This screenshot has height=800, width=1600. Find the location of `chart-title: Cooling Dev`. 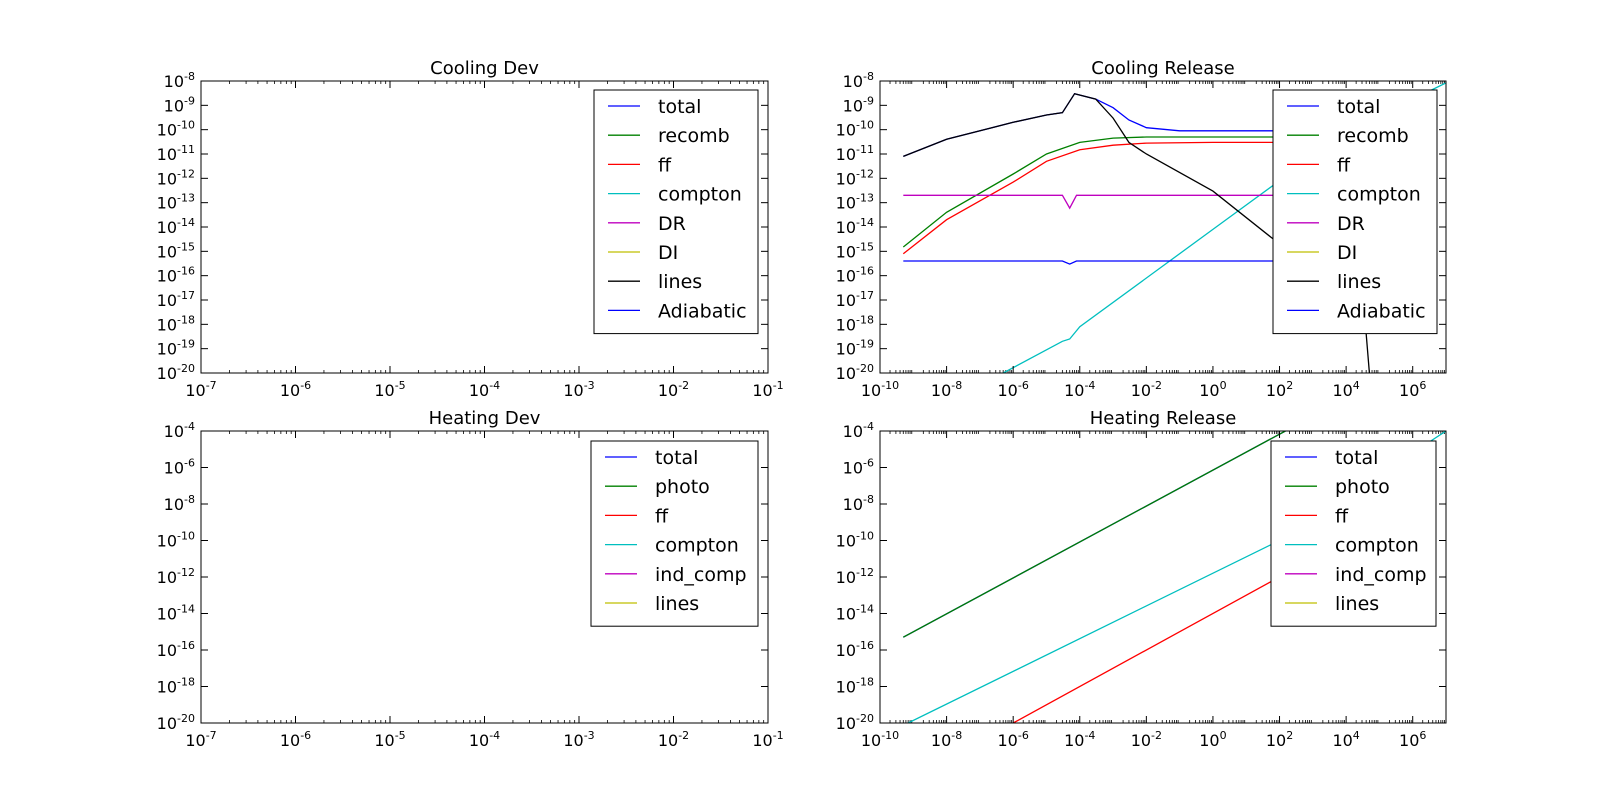

chart-title: Cooling Dev is located at coordinates (484, 68).